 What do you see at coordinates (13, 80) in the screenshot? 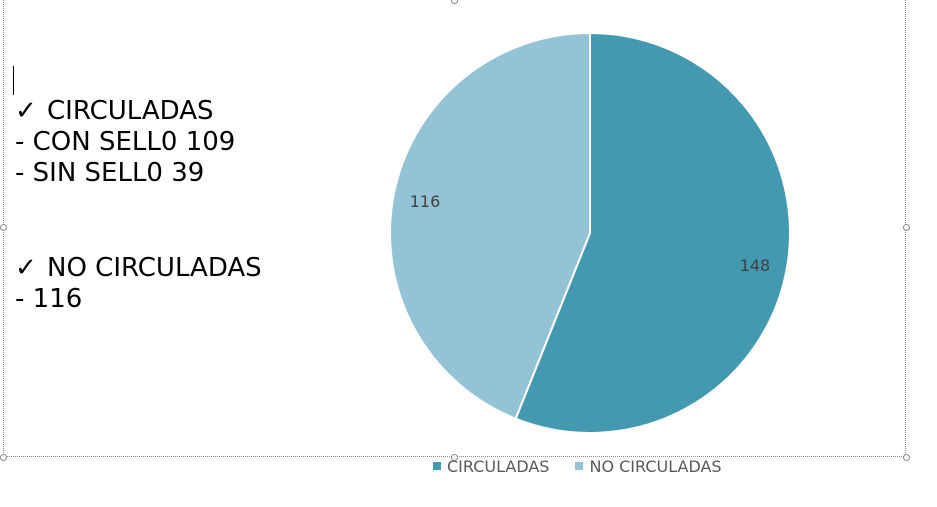
I see `text-cursor` at bounding box center [13, 80].